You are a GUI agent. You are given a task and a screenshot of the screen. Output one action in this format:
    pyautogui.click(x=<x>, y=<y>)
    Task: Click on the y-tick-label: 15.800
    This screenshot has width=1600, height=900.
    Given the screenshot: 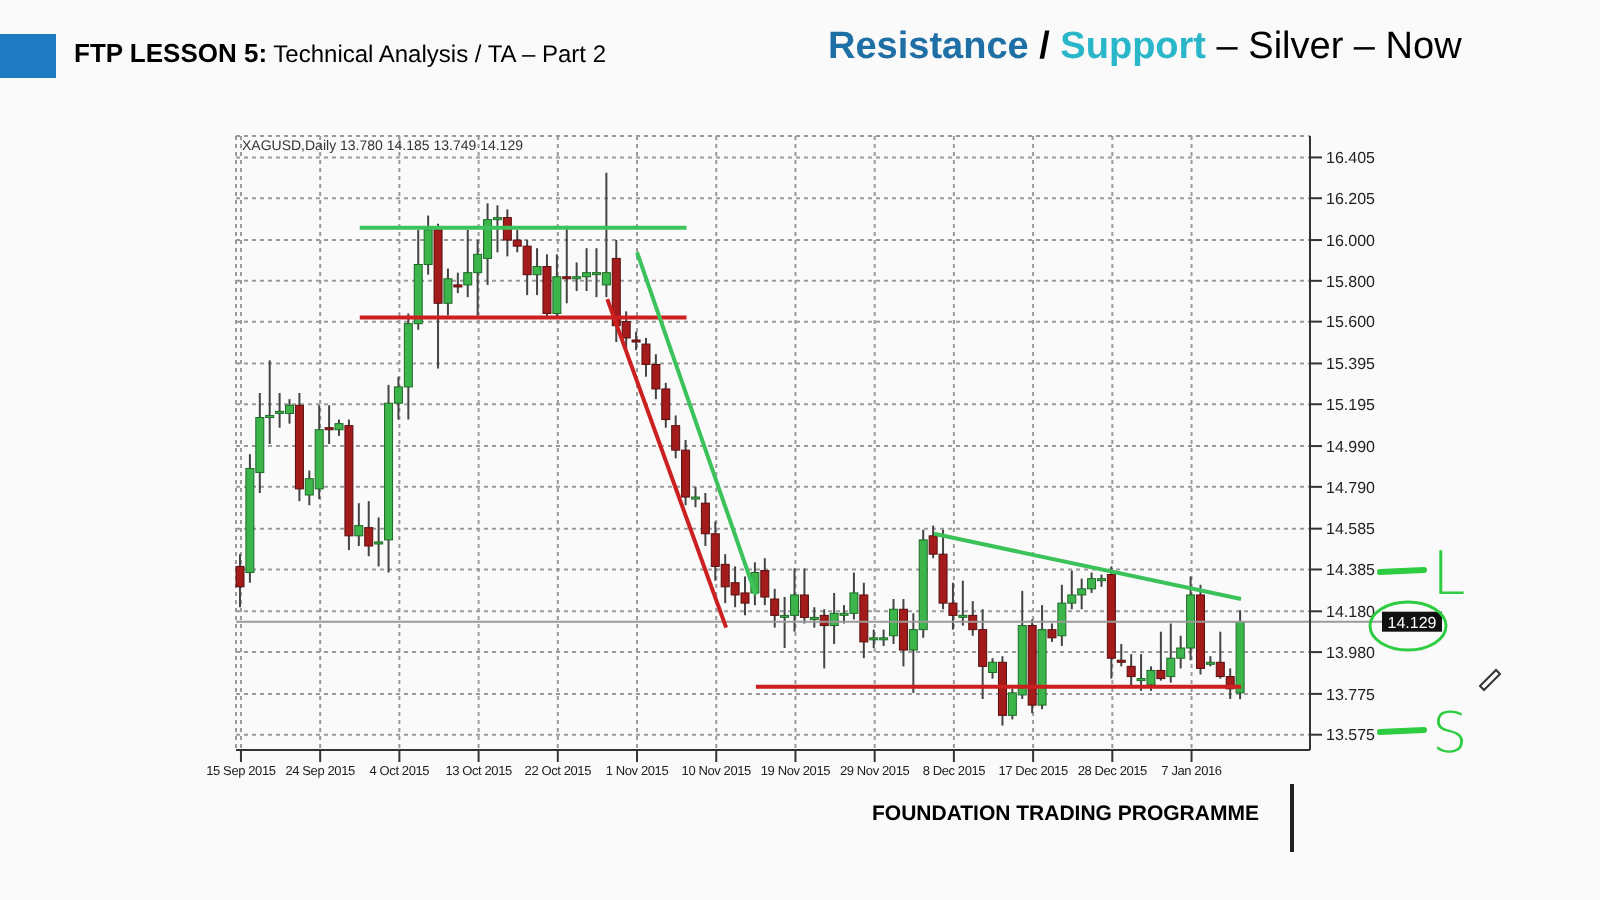 What is the action you would take?
    pyautogui.click(x=1351, y=281)
    